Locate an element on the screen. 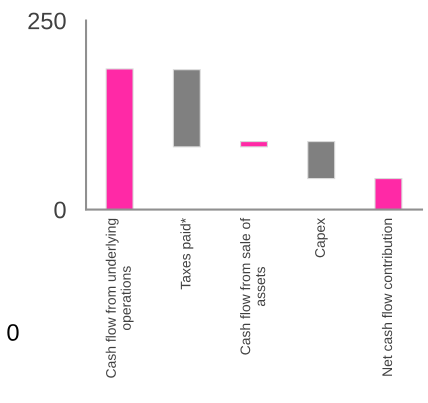 This screenshot has height=403, width=428. x-tick-label: Taxes paid* is located at coordinates (187, 254).